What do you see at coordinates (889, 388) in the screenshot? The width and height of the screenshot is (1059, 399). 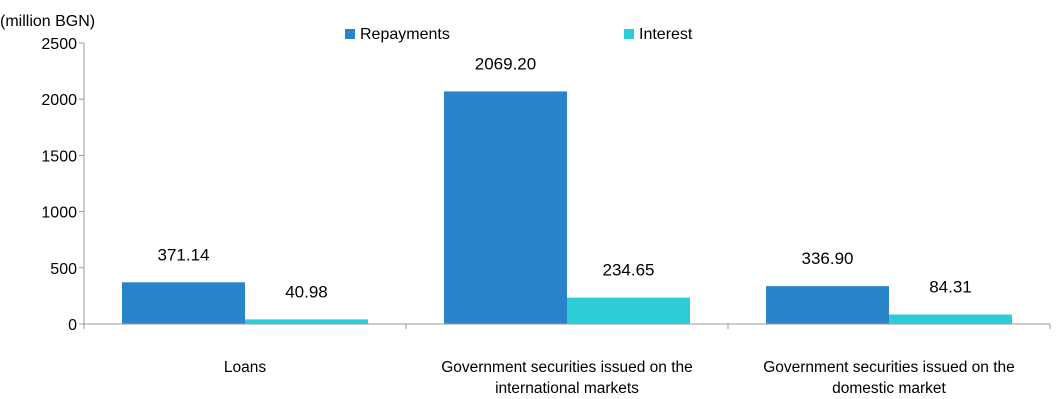 I see `category-label-line: domestic market` at bounding box center [889, 388].